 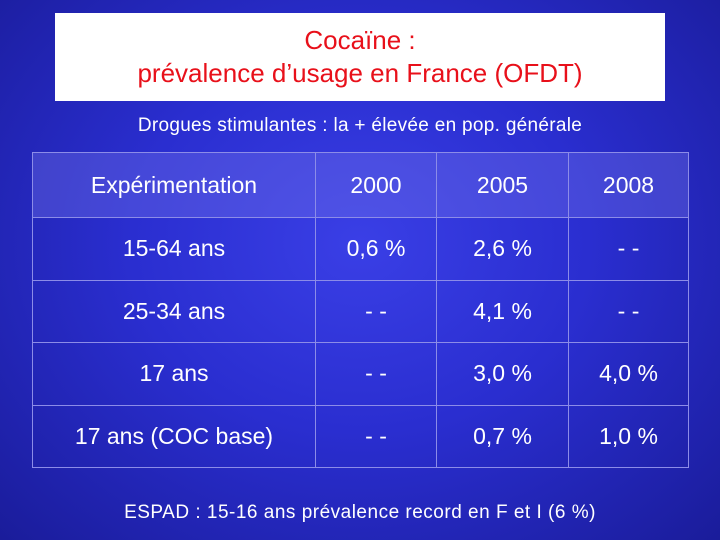 I want to click on title-line-1: Cocaïne :, so click(x=360, y=40).